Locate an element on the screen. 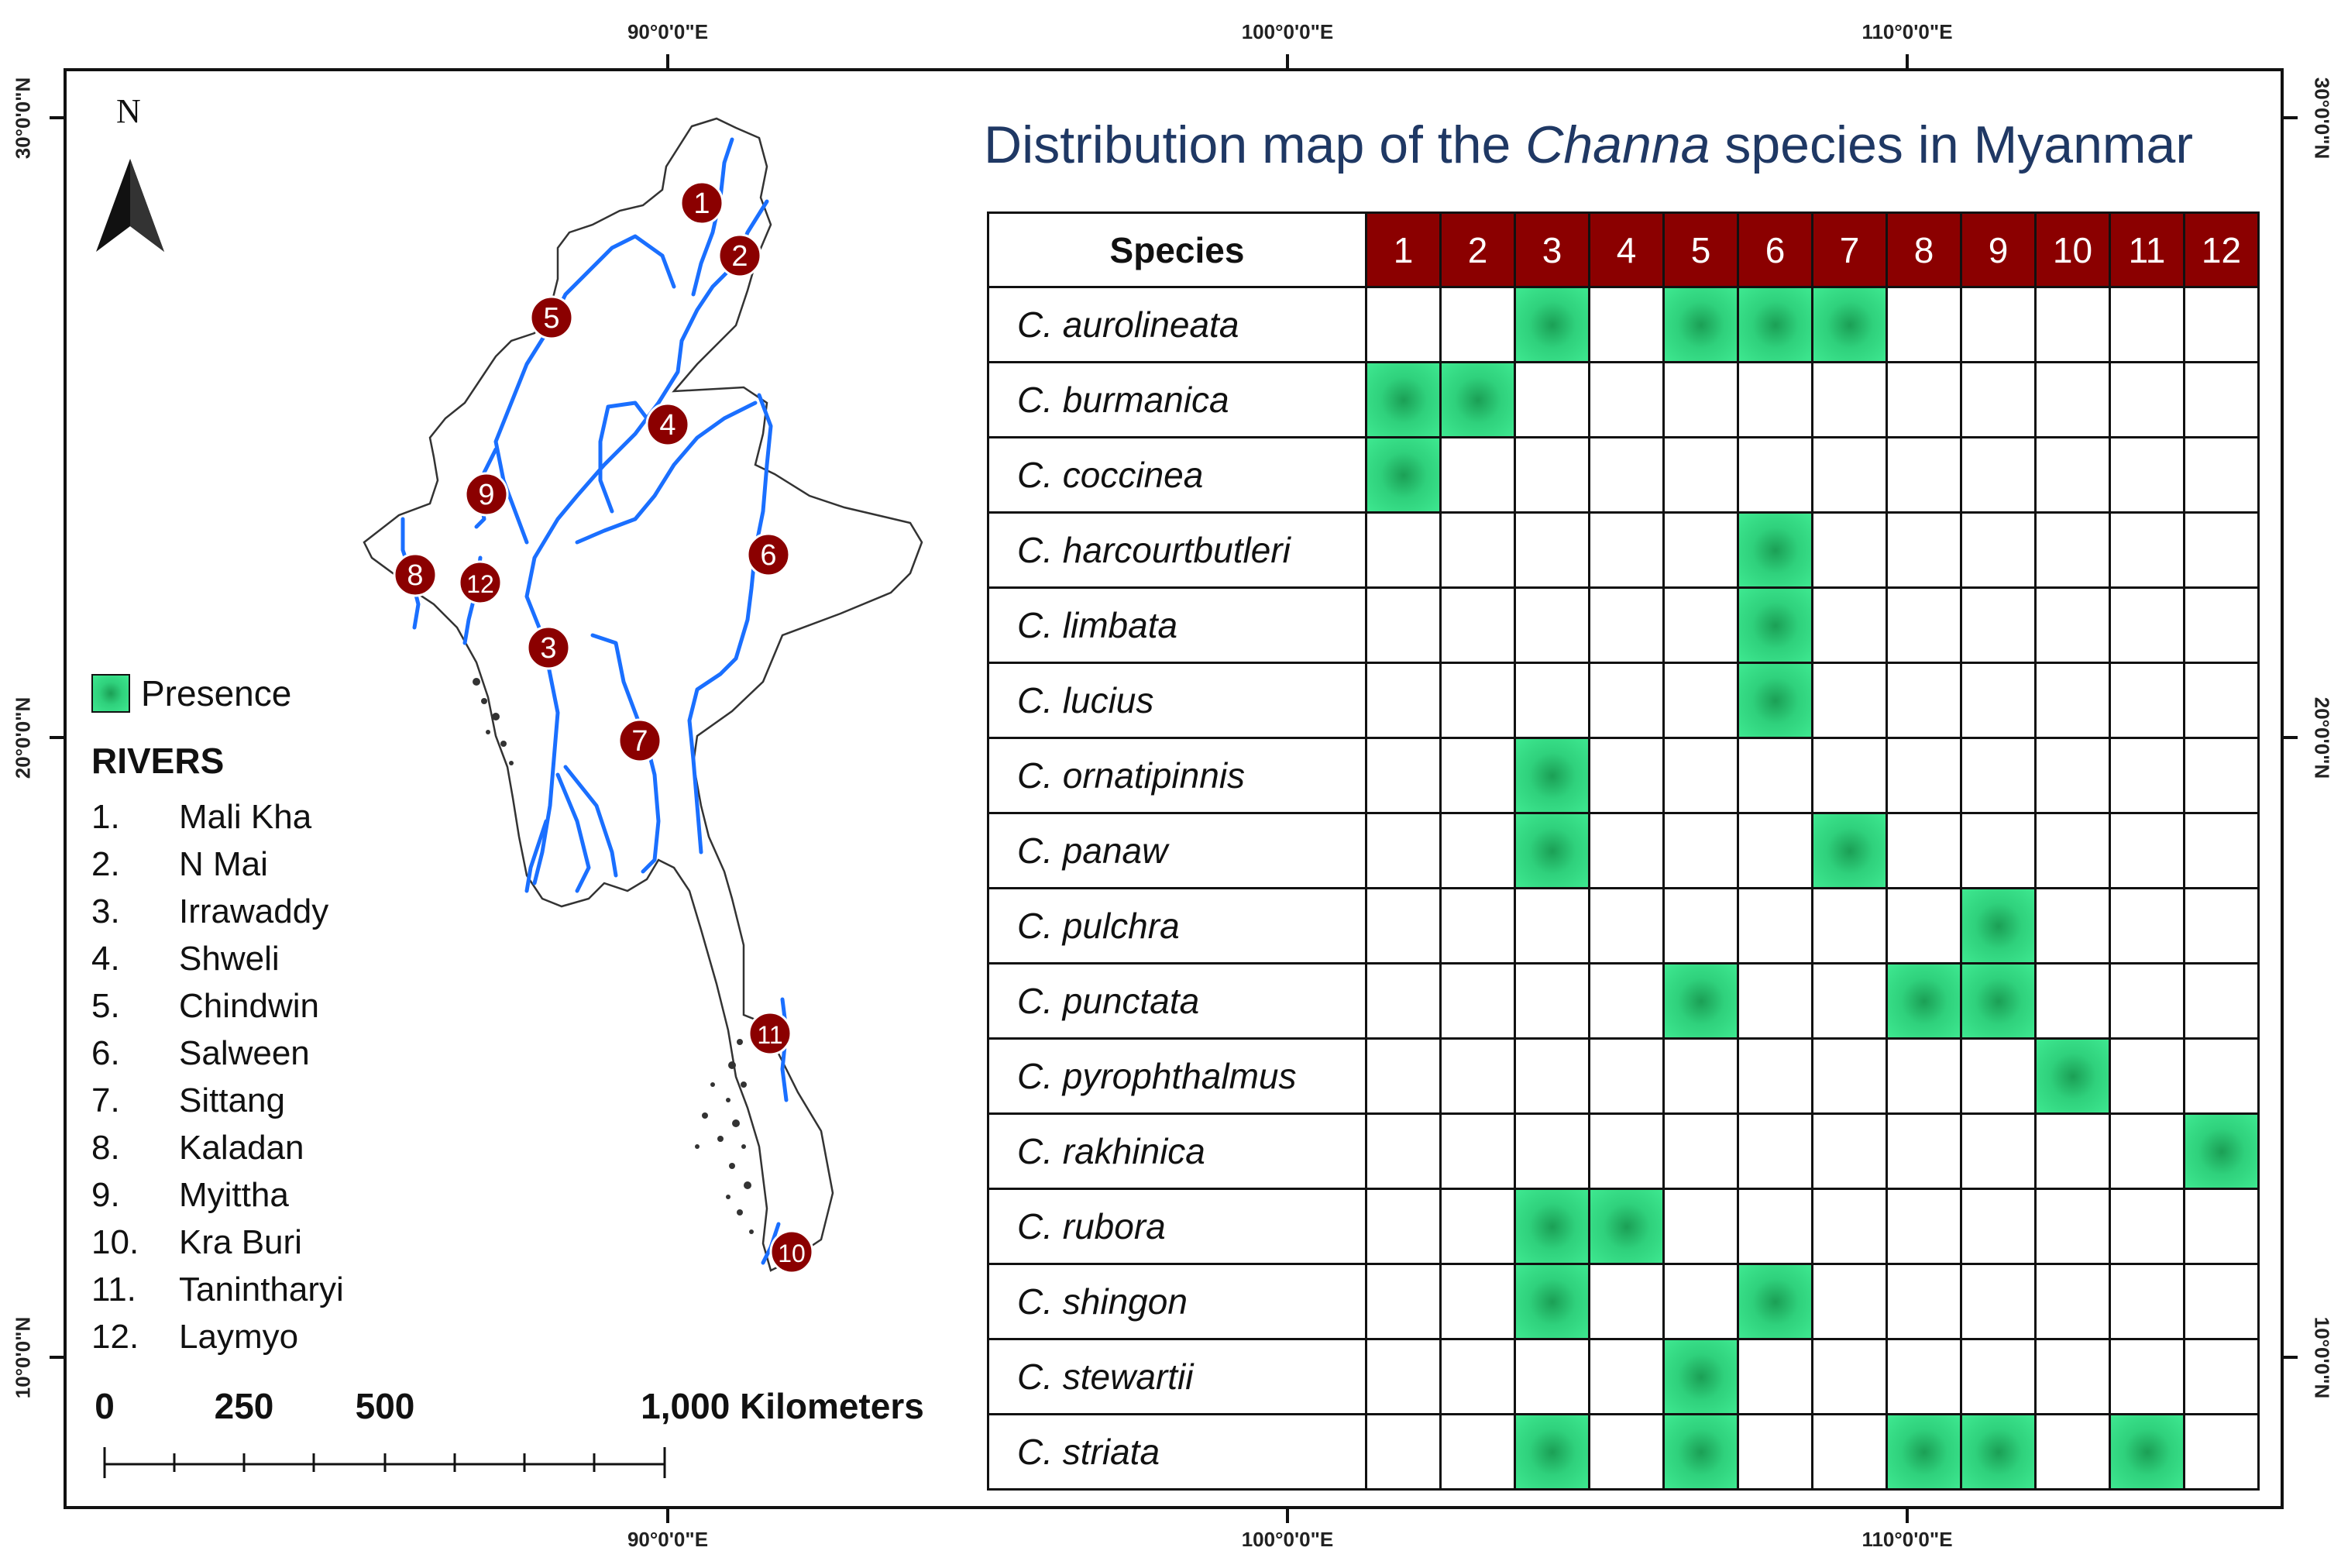  river-legend-item: 5. Chindwin is located at coordinates (217, 1010).